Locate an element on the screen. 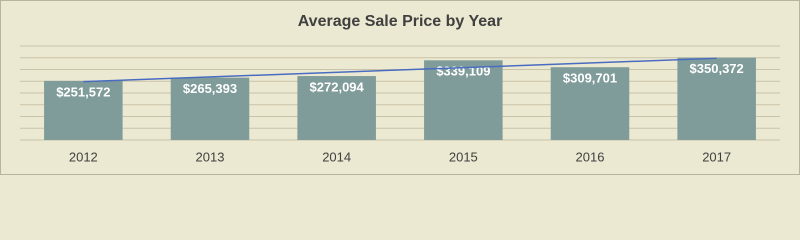 This screenshot has height=240, width=800. chart-title: Average Sale Price by Year is located at coordinates (400, 21).